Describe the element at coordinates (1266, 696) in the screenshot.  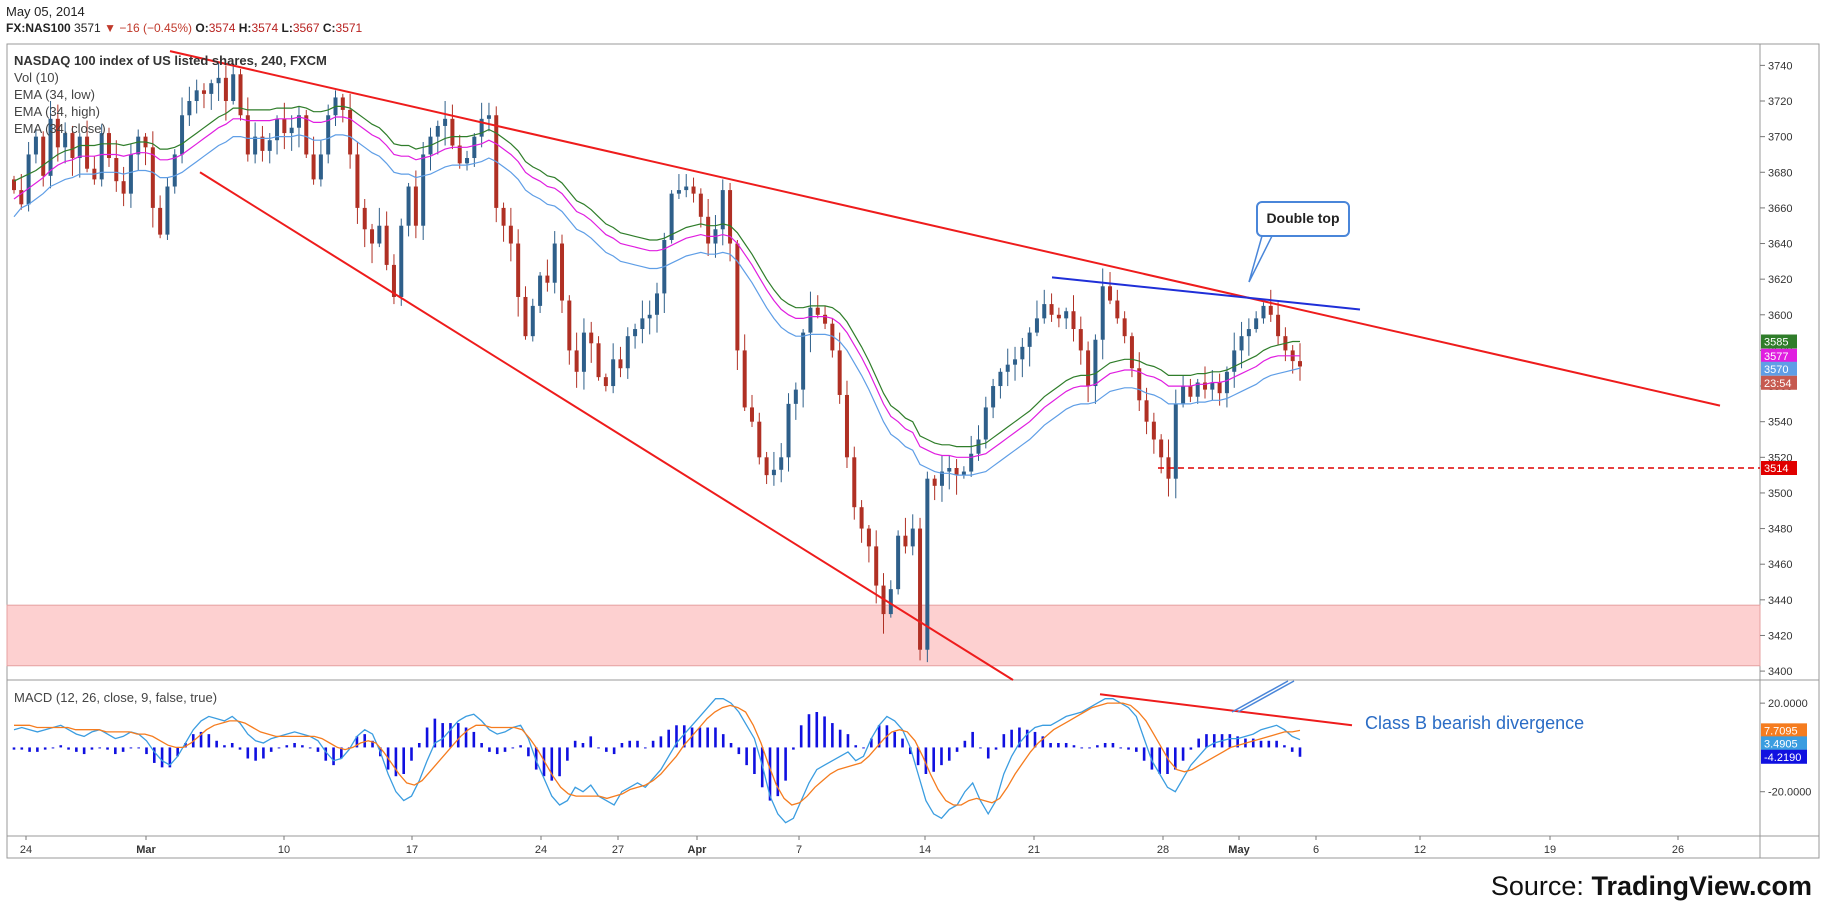
I see `divergence-connector` at that location.